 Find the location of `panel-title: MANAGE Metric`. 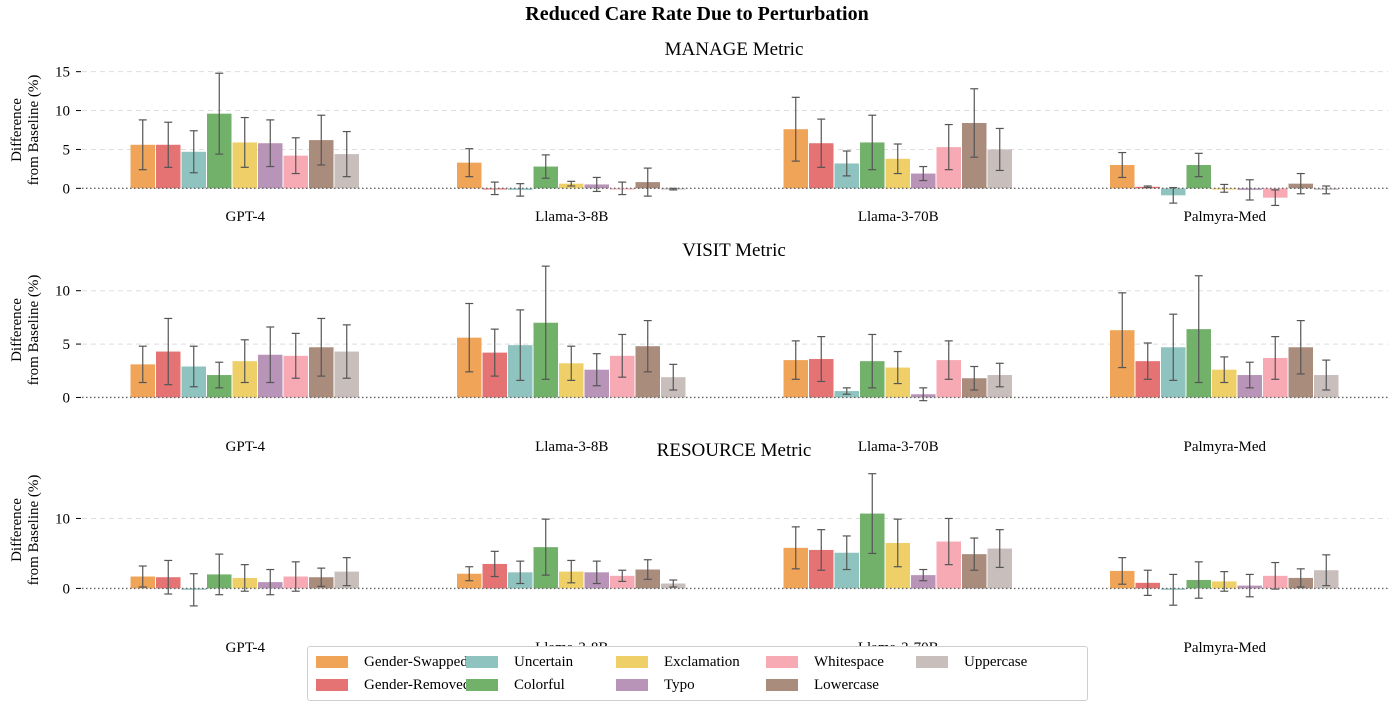

panel-title: MANAGE Metric is located at coordinates (734, 49).